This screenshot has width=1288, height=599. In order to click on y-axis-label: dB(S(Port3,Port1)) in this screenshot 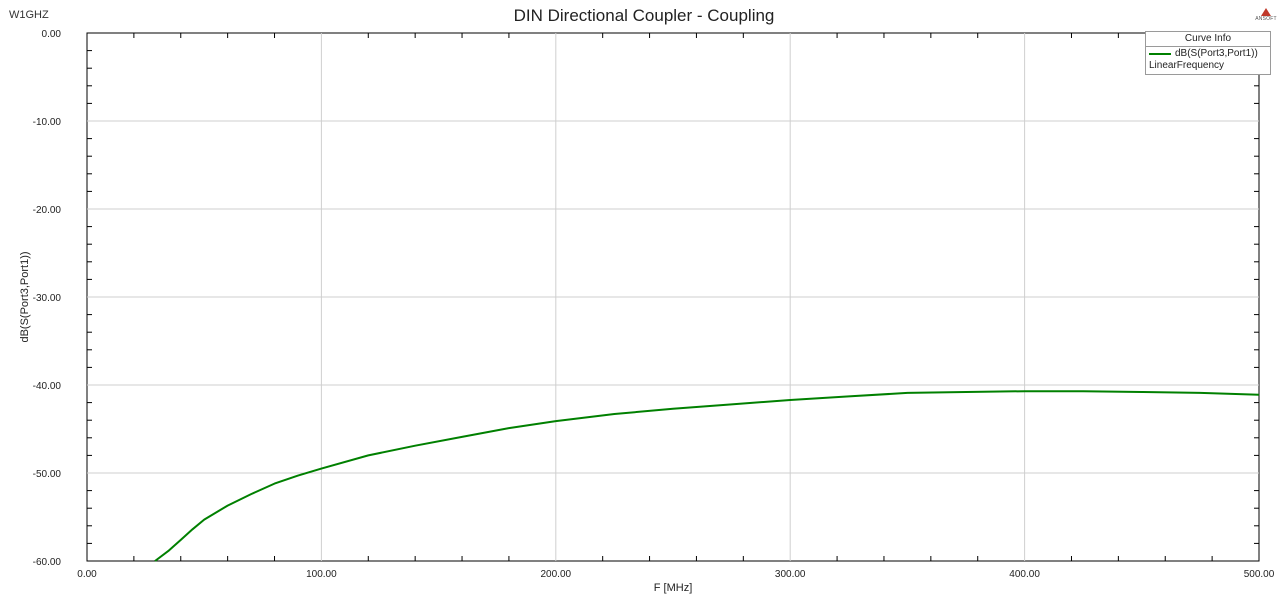, I will do `click(25, 296)`.